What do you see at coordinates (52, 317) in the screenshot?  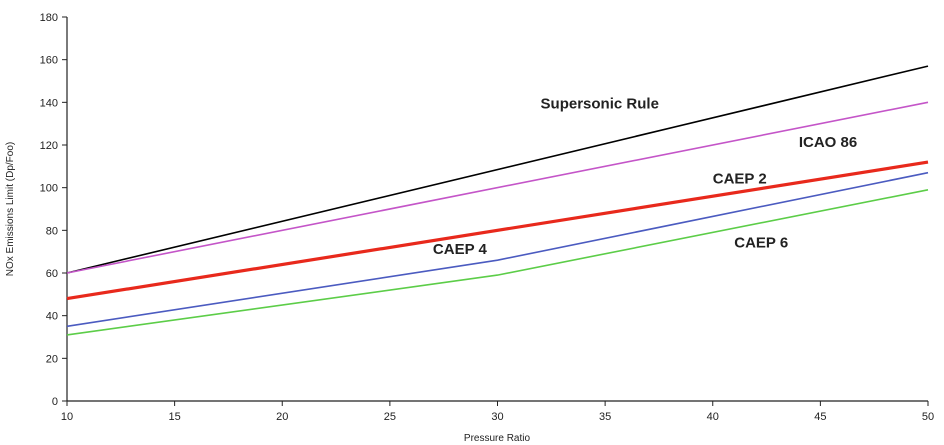 I see `y-tick-label: 40` at bounding box center [52, 317].